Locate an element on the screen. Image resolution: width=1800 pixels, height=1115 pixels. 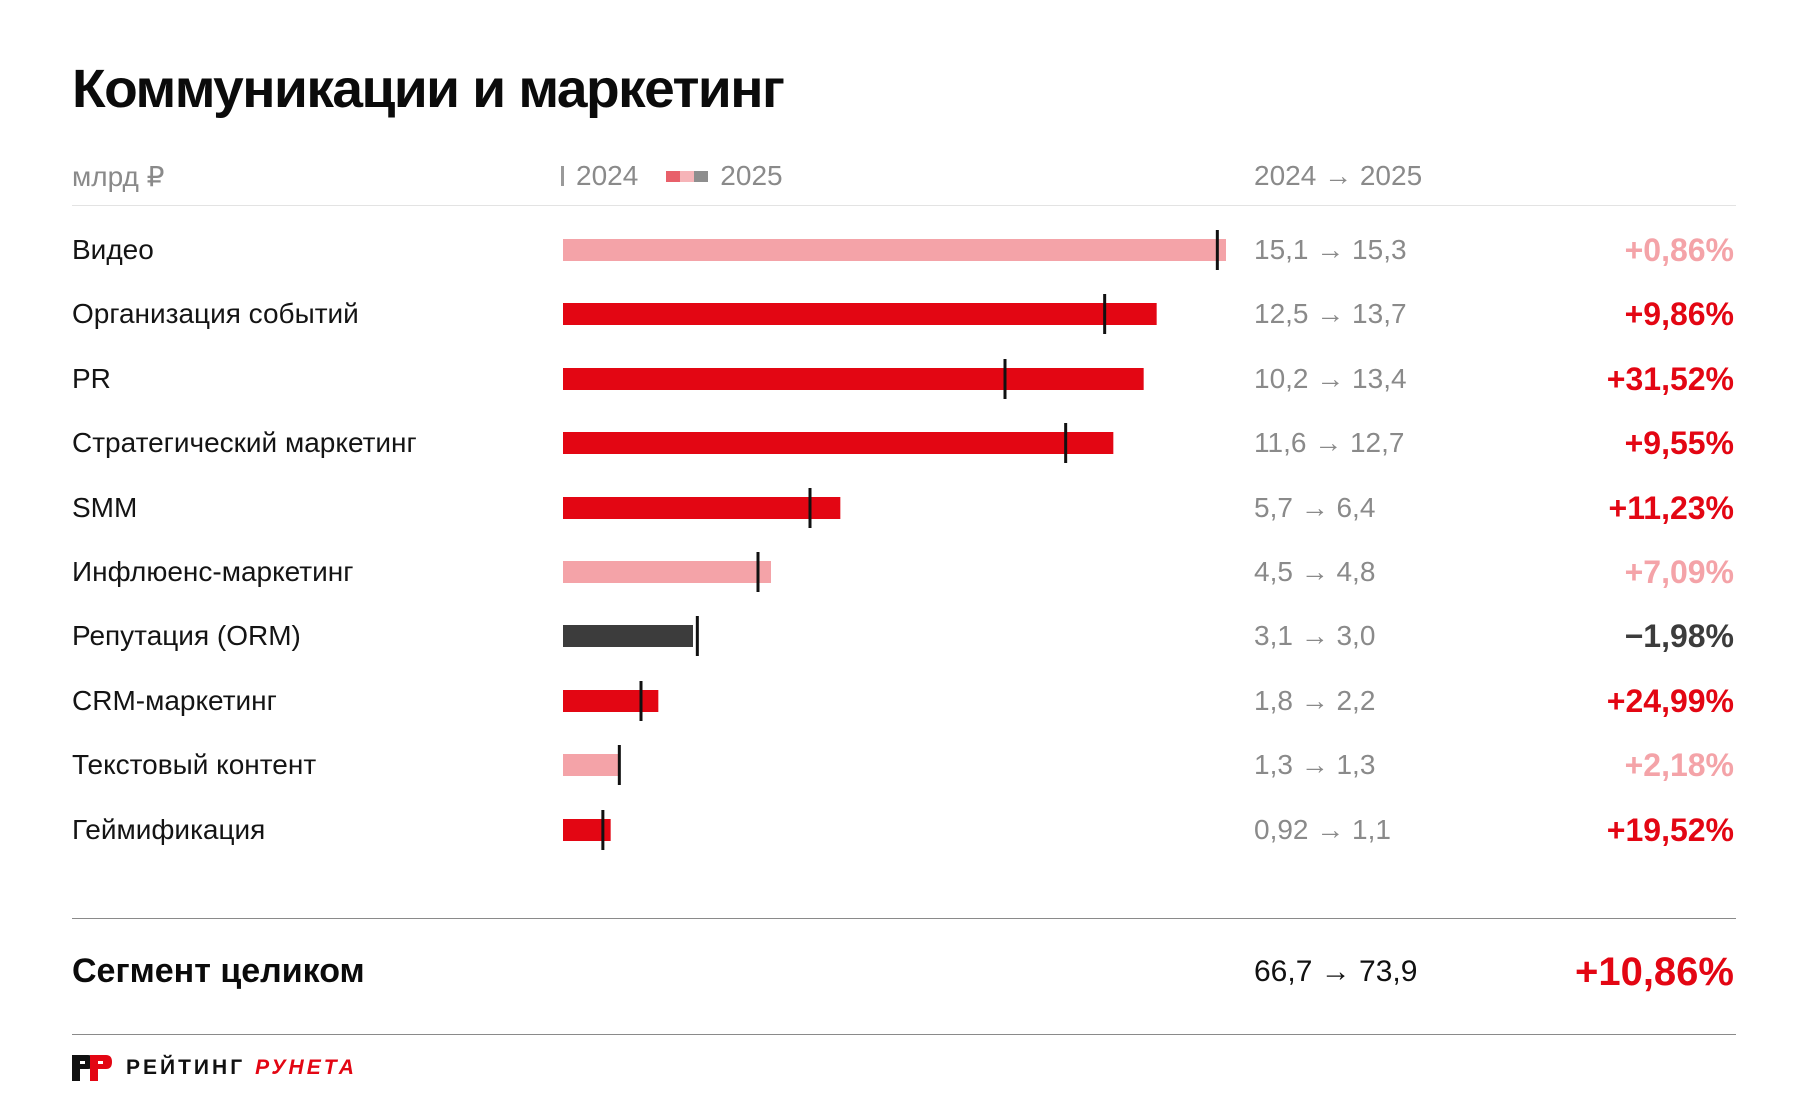
bar-row: PR 10,2 → 13,4 +31,52% is located at coordinates (900, 381).